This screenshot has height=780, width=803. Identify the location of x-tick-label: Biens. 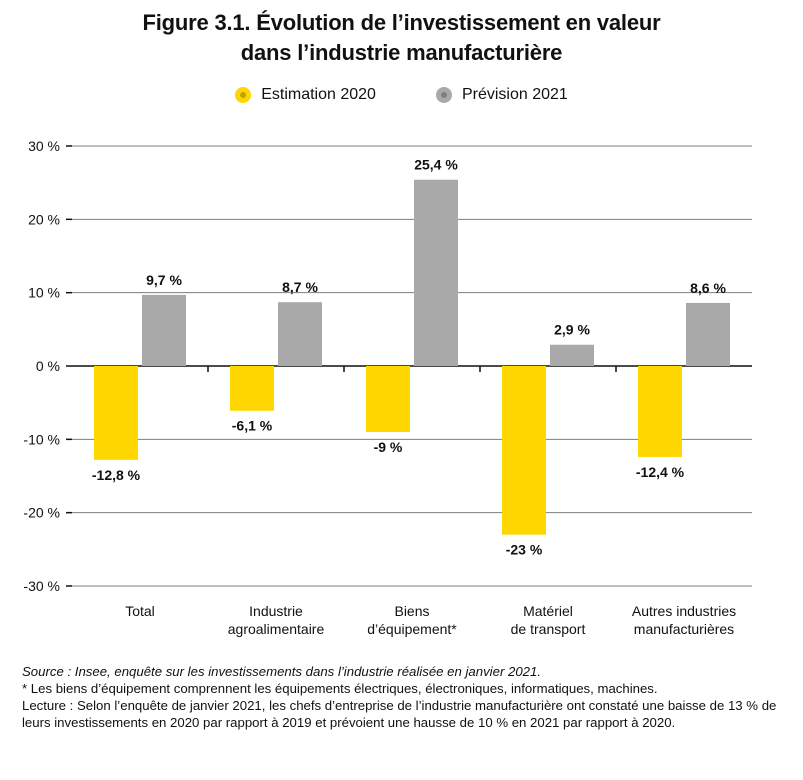
(411, 611).